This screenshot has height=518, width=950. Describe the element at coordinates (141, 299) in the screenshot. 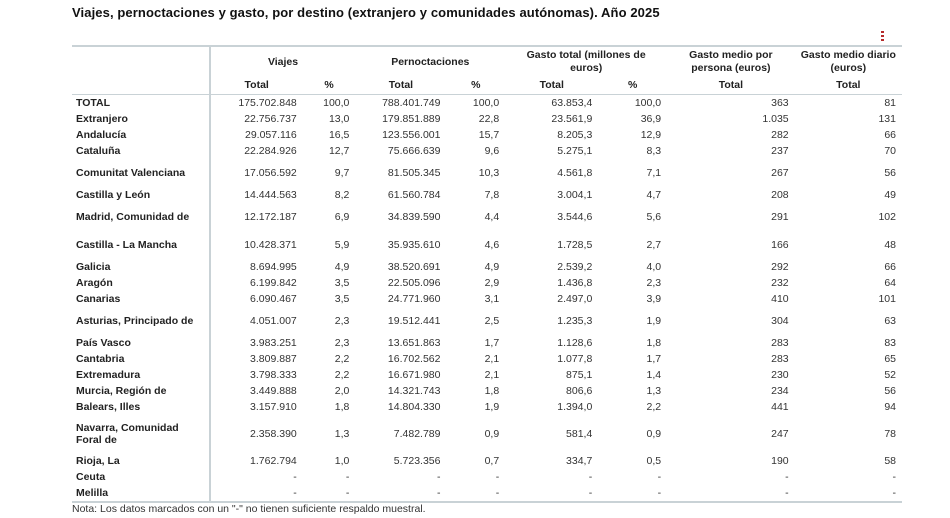

I see `row-label: Canarias` at that location.